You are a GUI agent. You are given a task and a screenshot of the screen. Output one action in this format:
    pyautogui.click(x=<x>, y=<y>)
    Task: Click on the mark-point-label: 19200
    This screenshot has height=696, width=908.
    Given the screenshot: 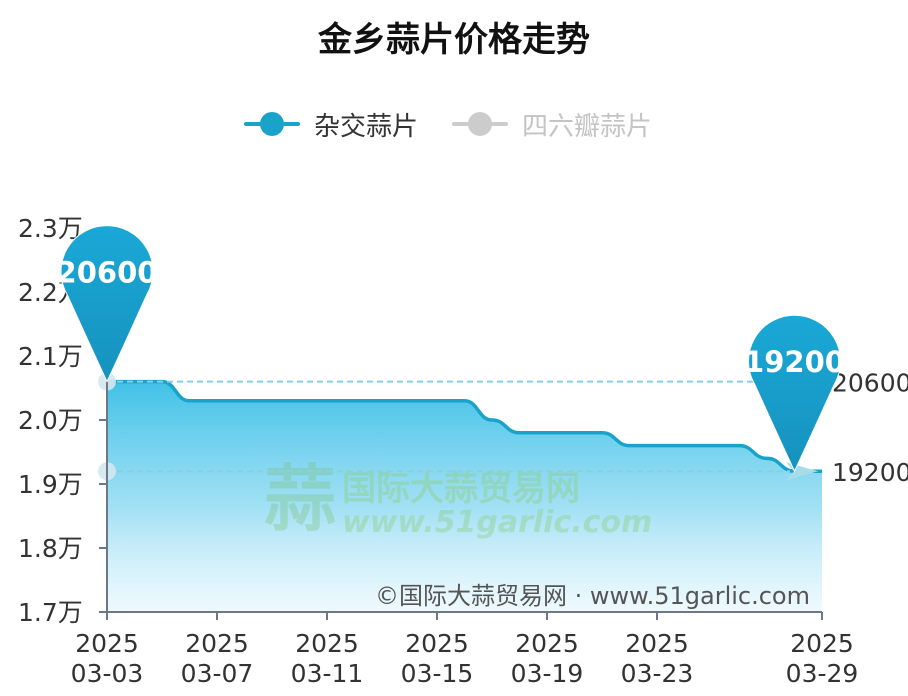 What is the action you would take?
    pyautogui.click(x=794, y=362)
    